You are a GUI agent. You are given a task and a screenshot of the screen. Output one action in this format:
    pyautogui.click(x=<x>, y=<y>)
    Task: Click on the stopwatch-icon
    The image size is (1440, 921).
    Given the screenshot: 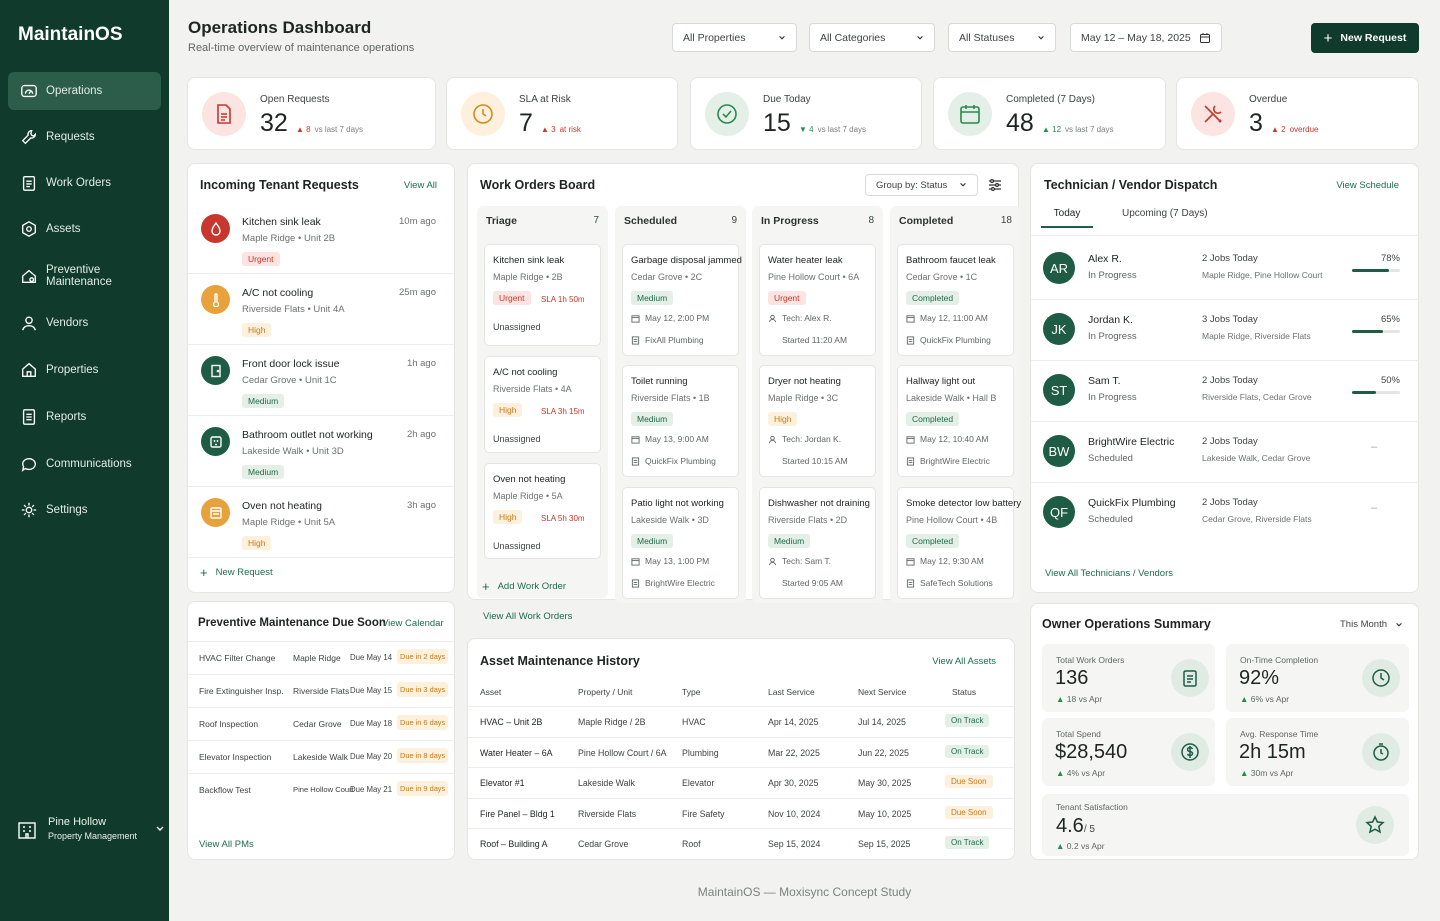 What is the action you would take?
    pyautogui.click(x=1381, y=752)
    